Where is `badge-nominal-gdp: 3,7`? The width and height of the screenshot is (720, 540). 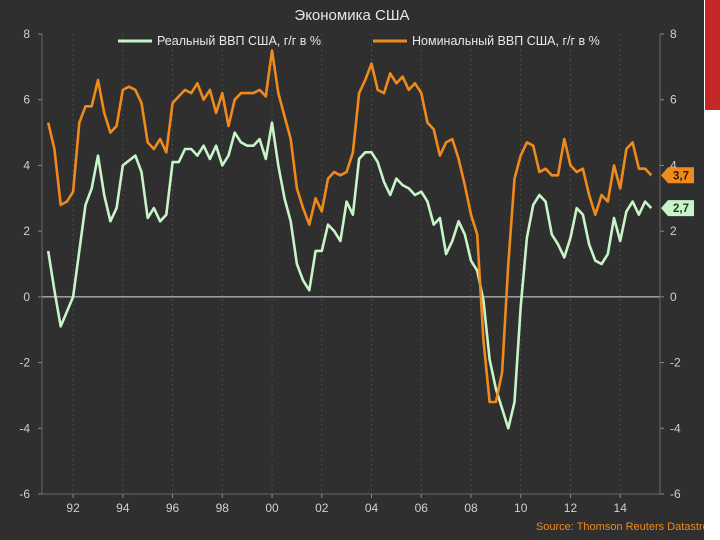 badge-nominal-gdp: 3,7 is located at coordinates (677, 175).